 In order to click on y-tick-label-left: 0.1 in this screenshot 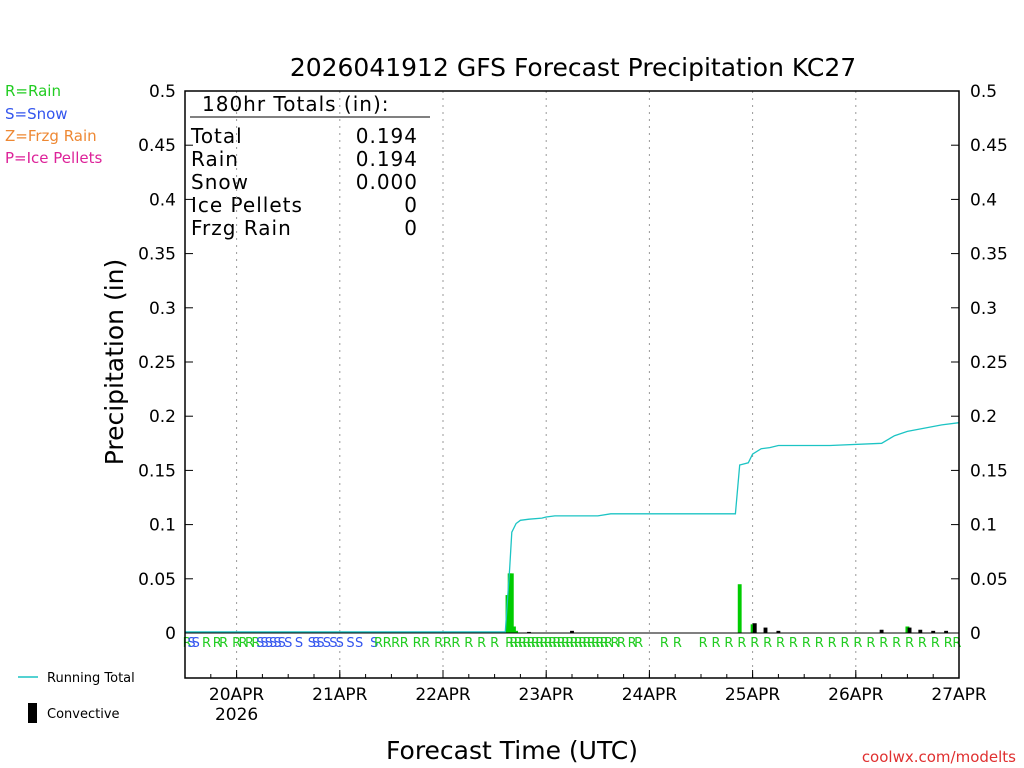, I will do `click(162, 526)`.